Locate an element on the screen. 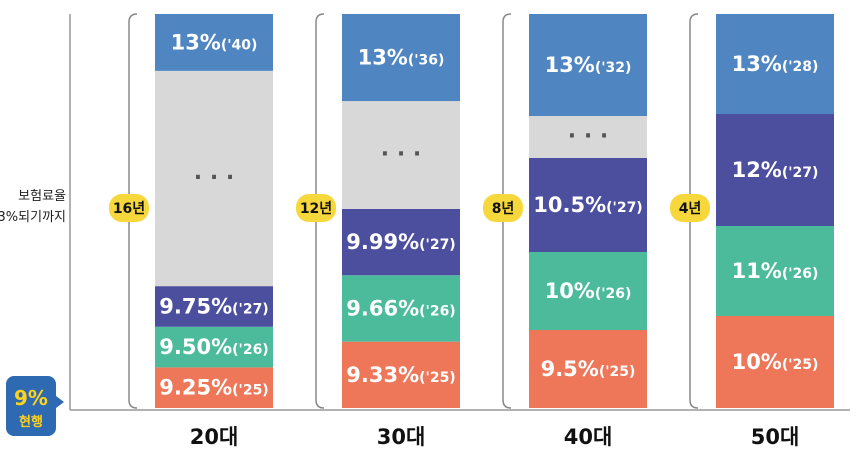 The image size is (860, 462). data-label-20-0: 9.25%('25) is located at coordinates (213, 388).